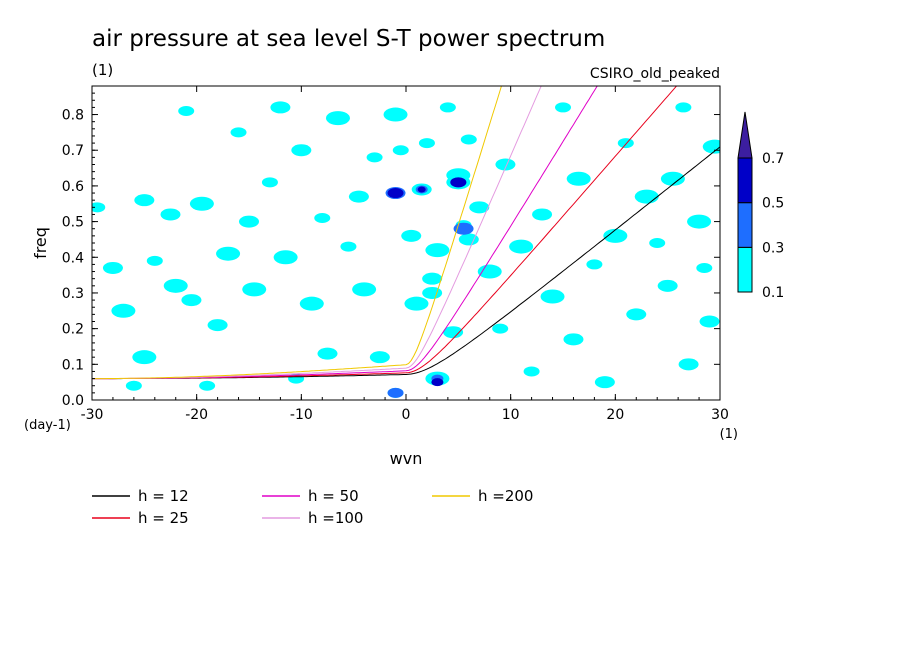  I want to click on y-unit-label: (day-1), so click(47, 425).